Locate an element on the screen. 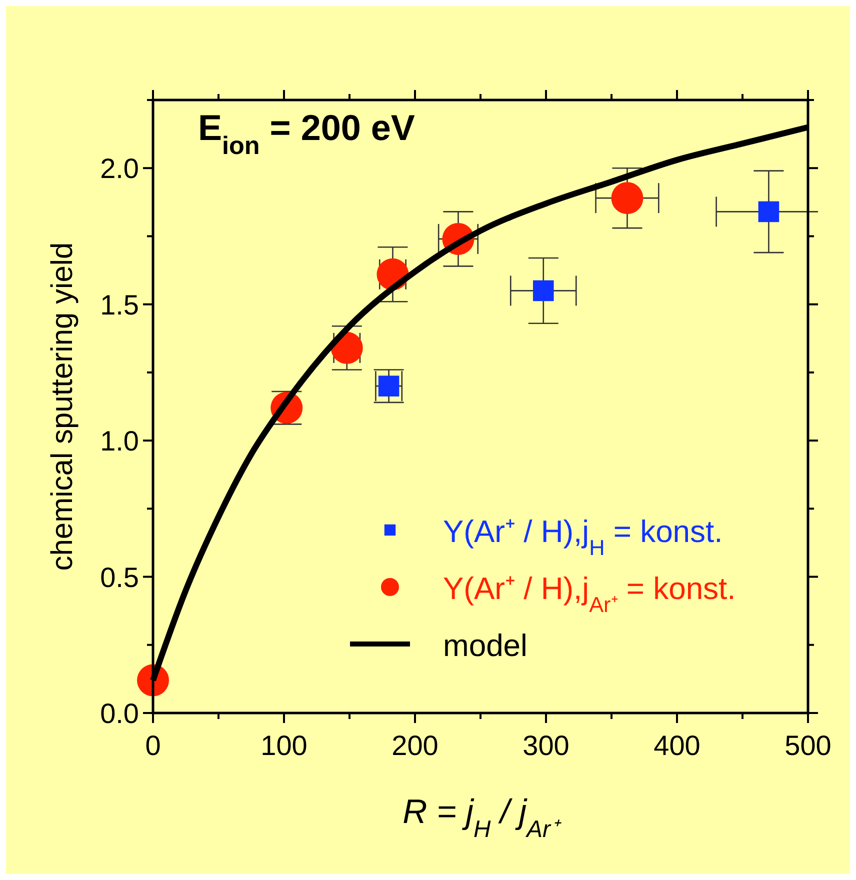  y-axis-title: chemical sputtering yield is located at coordinates (62, 406).